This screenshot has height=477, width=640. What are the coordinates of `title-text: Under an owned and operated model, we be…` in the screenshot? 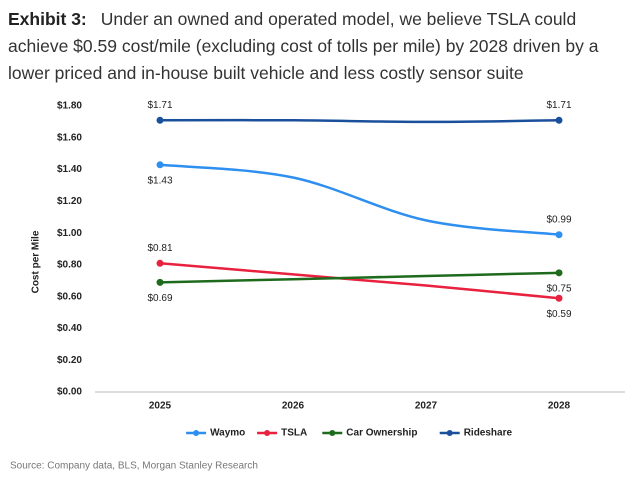 It's located at (303, 46).